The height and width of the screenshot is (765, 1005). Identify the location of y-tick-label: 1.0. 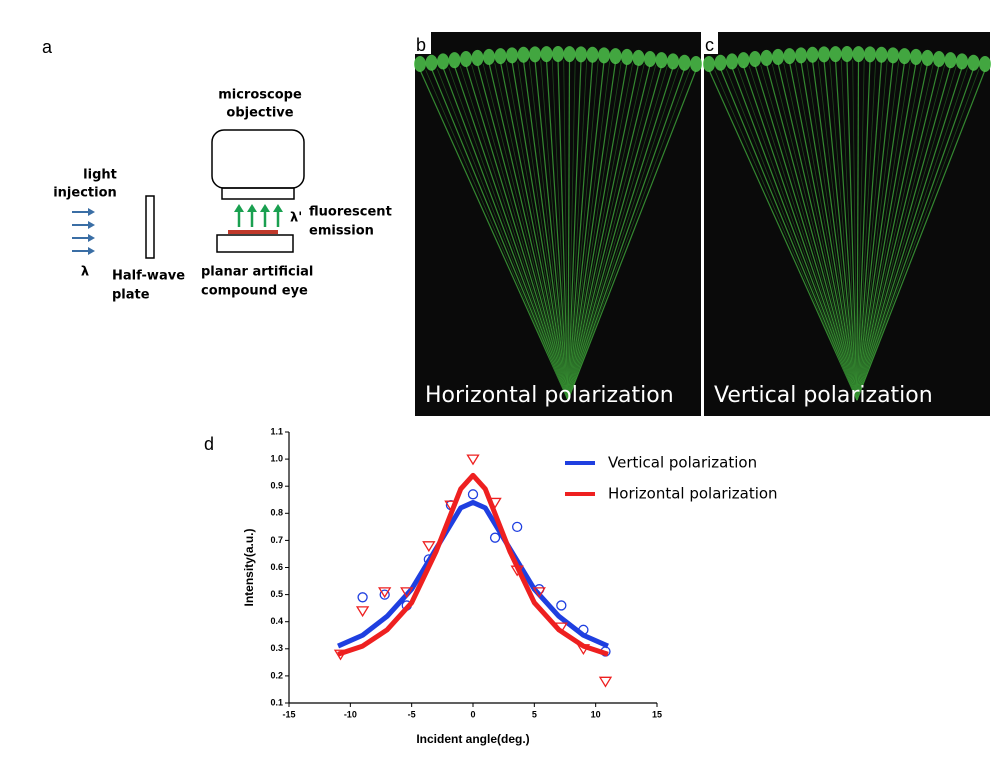
(276, 458).